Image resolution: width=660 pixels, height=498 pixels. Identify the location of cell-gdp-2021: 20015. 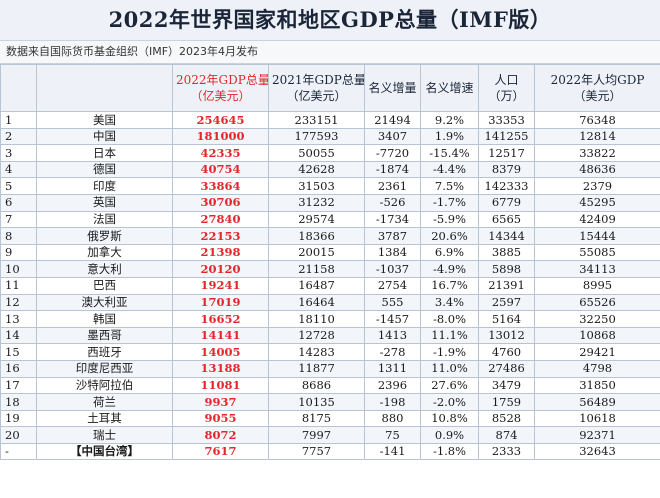
(316, 252).